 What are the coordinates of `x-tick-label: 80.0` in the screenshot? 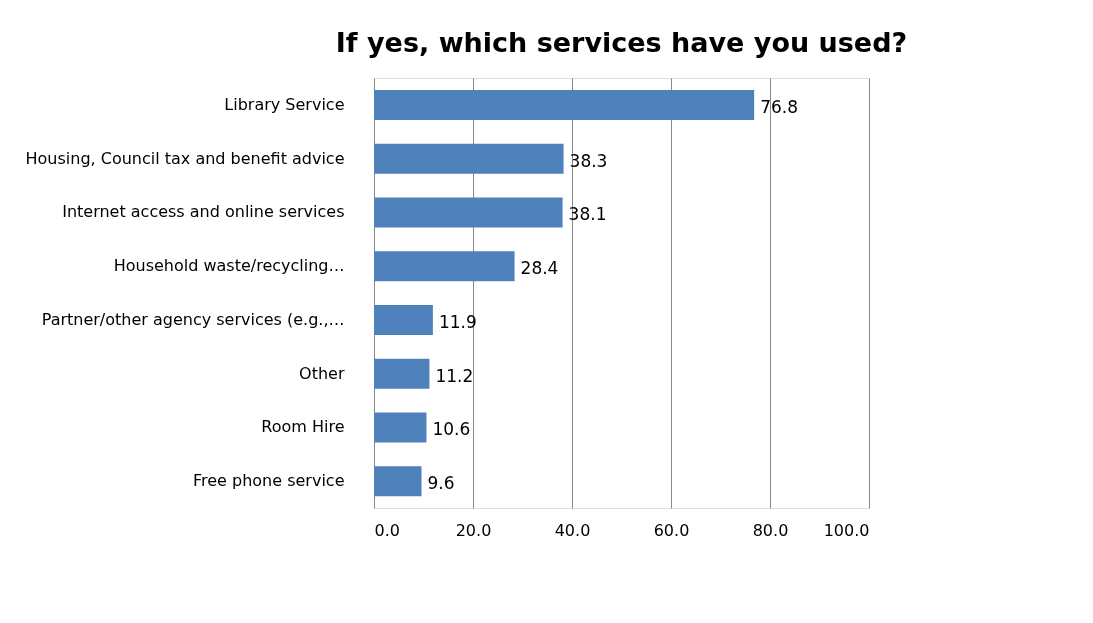 It's located at (770, 530).